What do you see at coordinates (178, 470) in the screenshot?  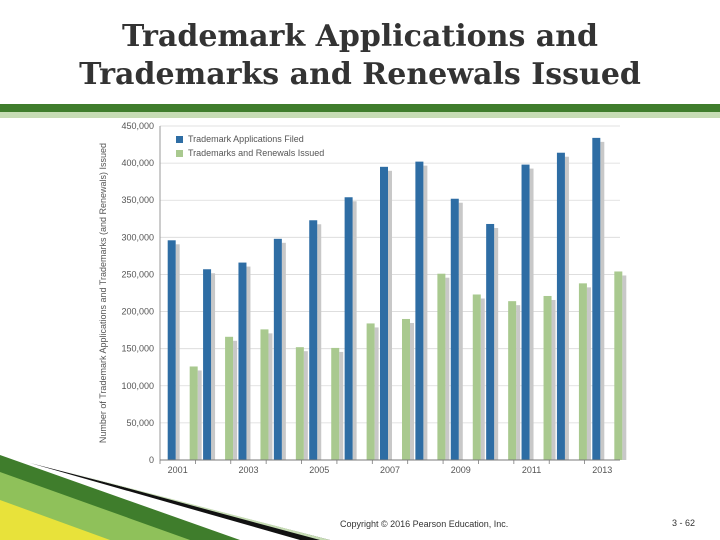 I see `x-tick-label: 2001` at bounding box center [178, 470].